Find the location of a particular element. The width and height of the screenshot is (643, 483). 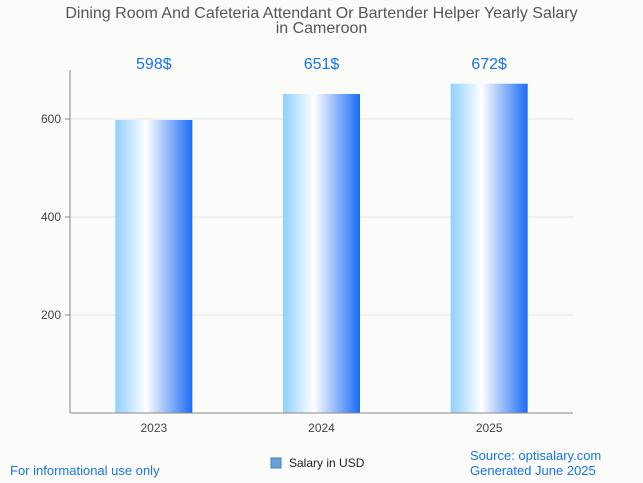

bar-2025 is located at coordinates (489, 248).